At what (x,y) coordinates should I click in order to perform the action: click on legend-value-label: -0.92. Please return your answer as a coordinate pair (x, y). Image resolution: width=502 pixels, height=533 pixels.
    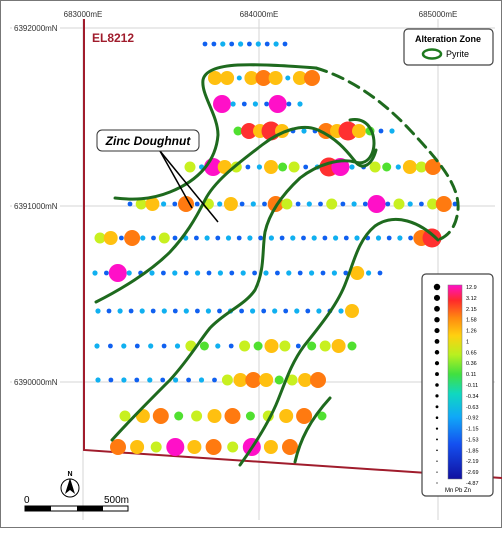
    Looking at the image, I should click on (472, 419).